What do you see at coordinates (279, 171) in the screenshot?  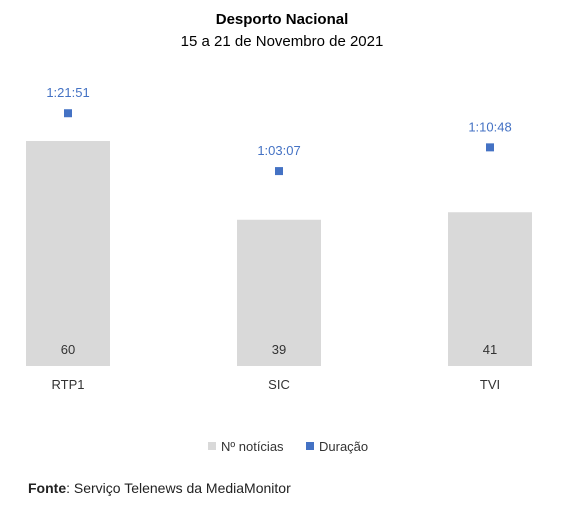 I see `duration-point-sic` at bounding box center [279, 171].